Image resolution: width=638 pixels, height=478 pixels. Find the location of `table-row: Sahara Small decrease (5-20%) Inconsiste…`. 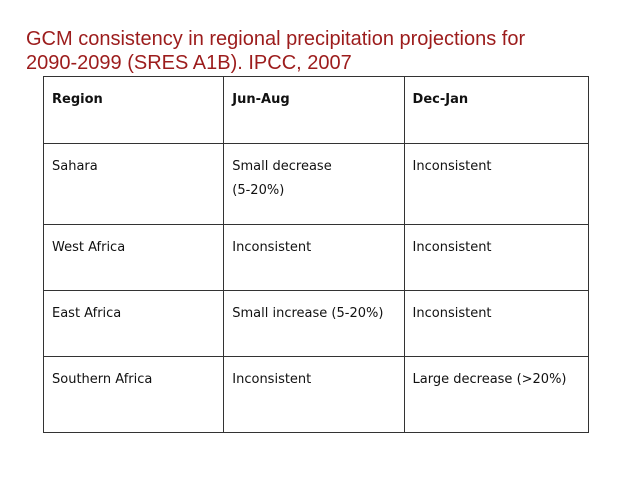

table-row: Sahara Small decrease (5-20%) Inconsiste… is located at coordinates (316, 184).